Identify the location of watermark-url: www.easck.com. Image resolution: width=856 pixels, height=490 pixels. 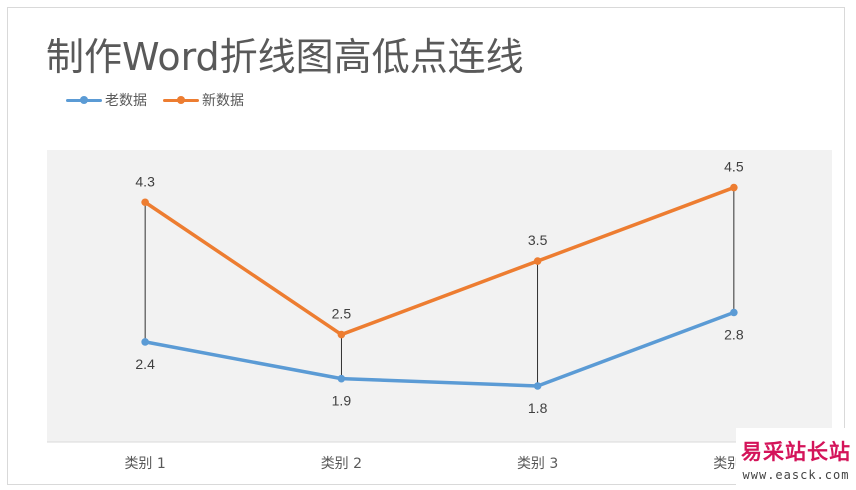
(796, 475).